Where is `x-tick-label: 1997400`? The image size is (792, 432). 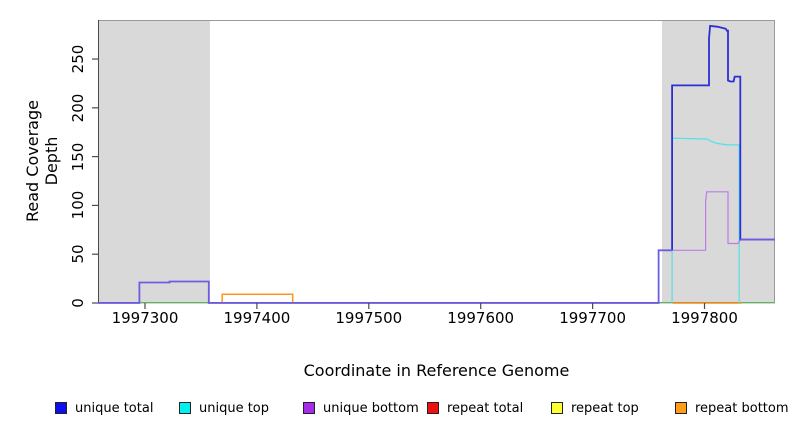 x-tick-label: 1997400 is located at coordinates (257, 318).